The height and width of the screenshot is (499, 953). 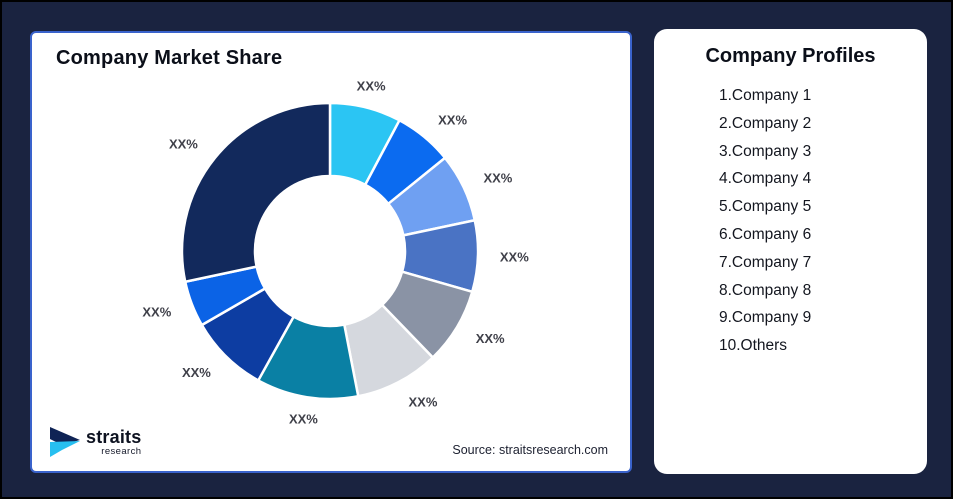 I want to click on list-item: 8.Company 8, so click(x=765, y=290).